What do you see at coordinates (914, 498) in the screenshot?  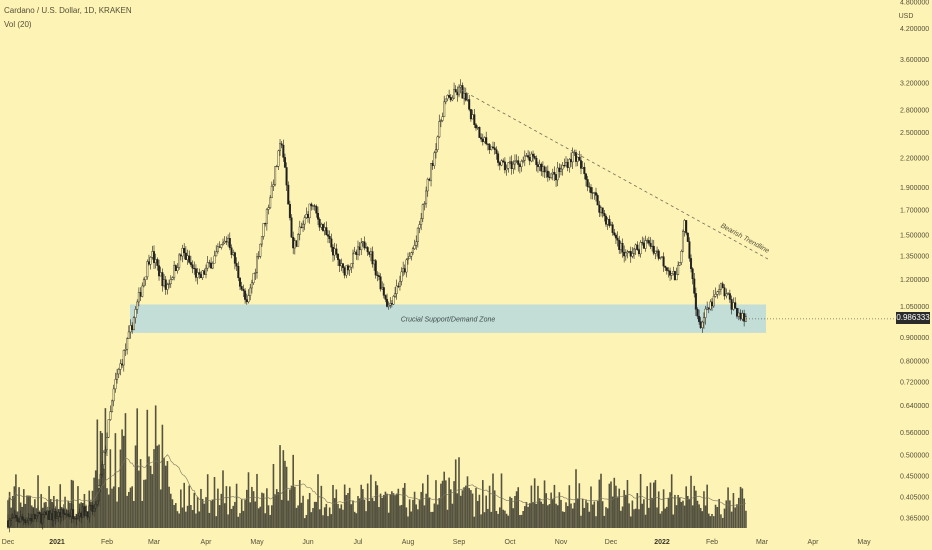 I see `price-axis-tick: 0.405000` at bounding box center [914, 498].